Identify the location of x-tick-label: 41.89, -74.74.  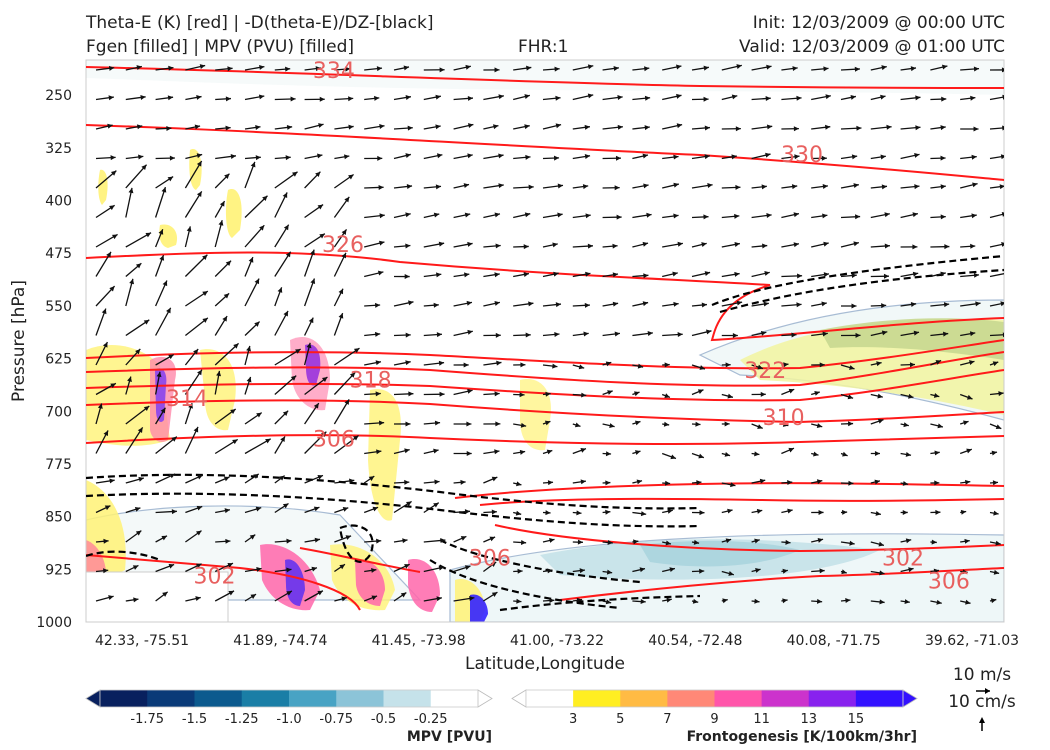
(280, 641).